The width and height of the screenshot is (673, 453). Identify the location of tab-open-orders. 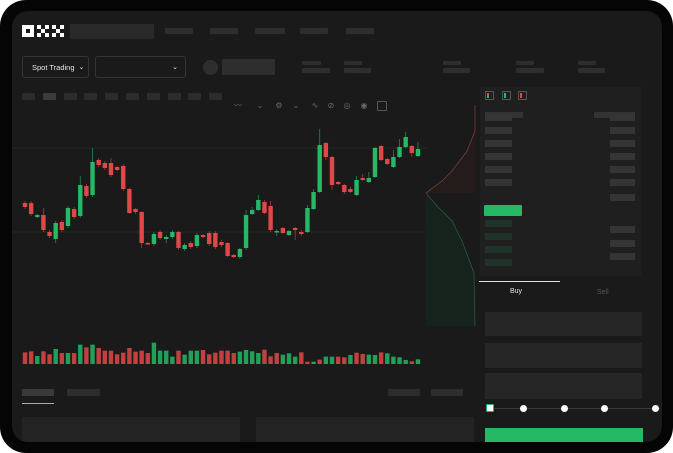
(38, 392).